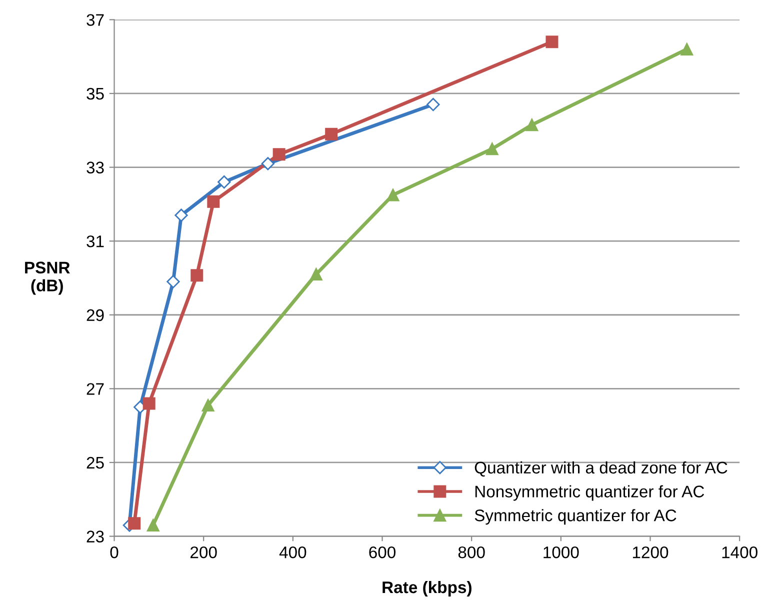 Image resolution: width=772 pixels, height=615 pixels. What do you see at coordinates (427, 588) in the screenshot?
I see `x-axis-title: Rate (kbps)` at bounding box center [427, 588].